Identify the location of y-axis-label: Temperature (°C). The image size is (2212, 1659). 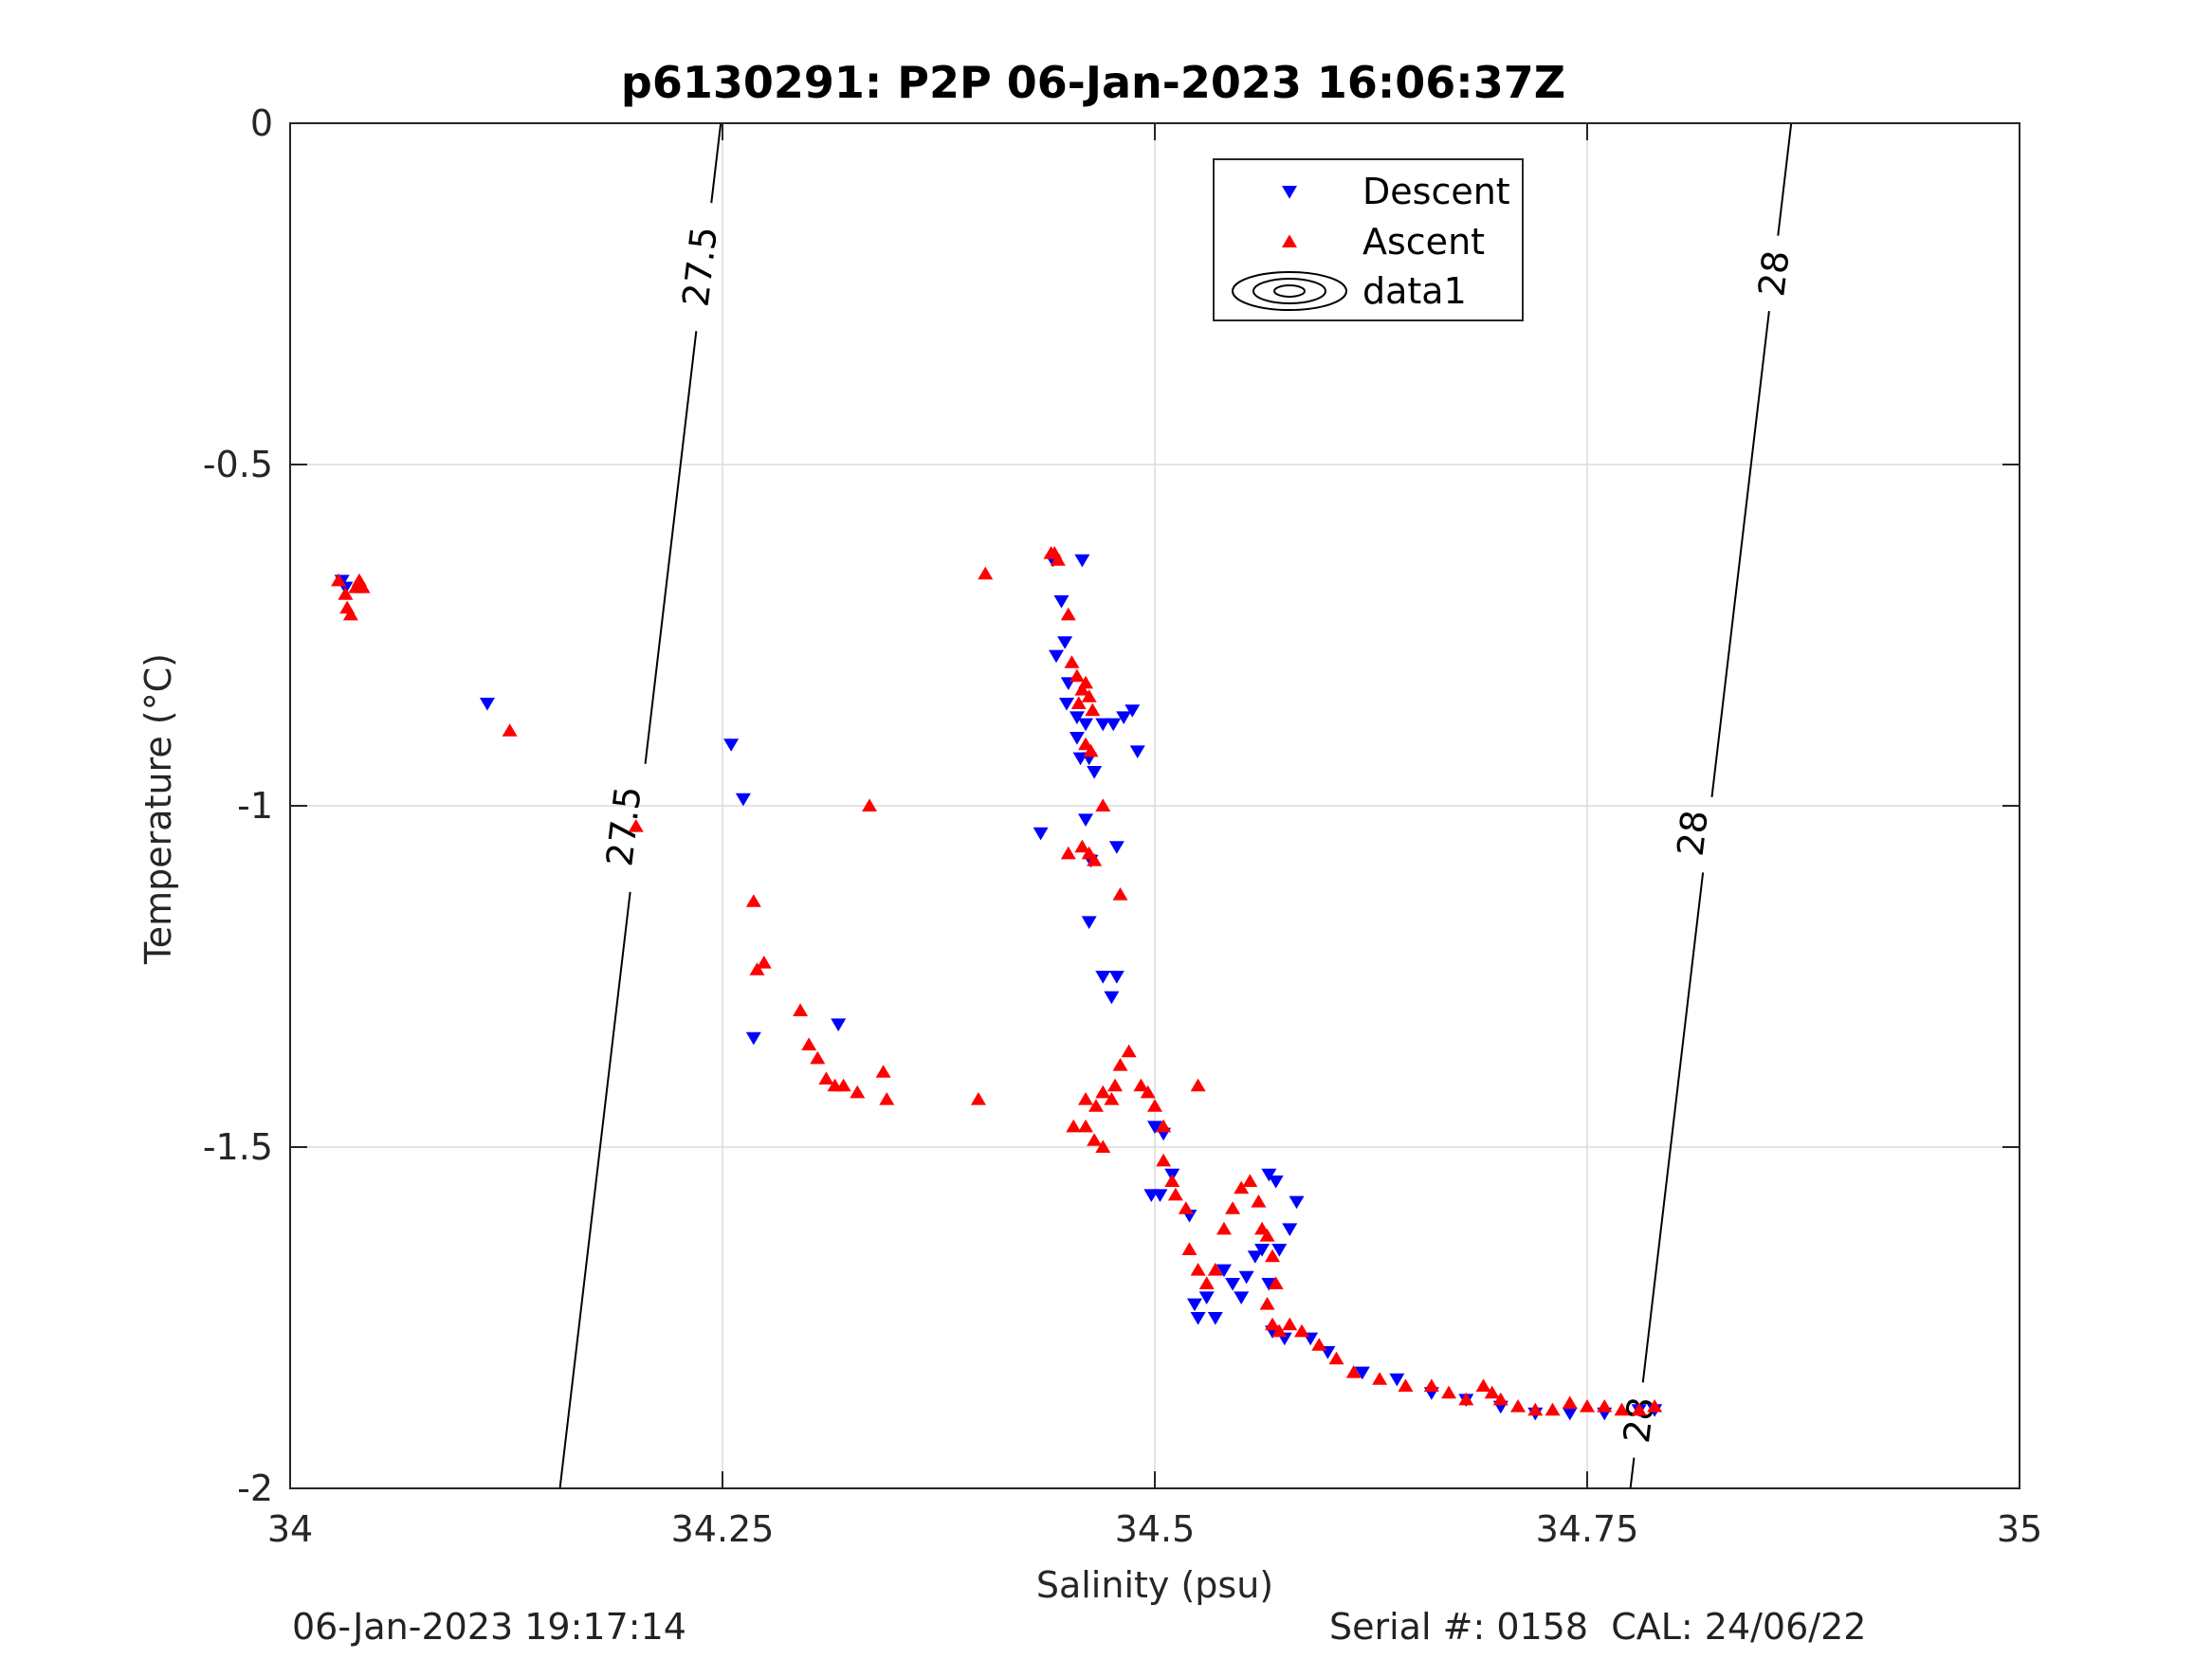
(158, 809).